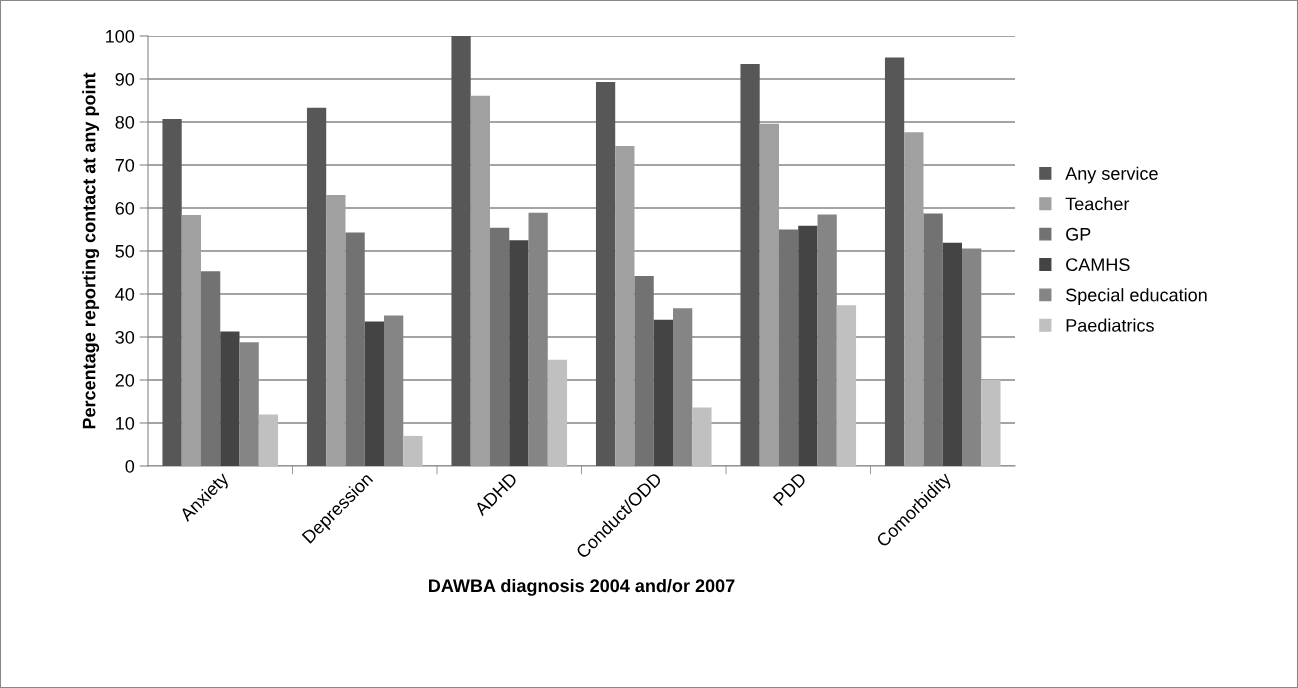 This screenshot has height=688, width=1298. Describe the element at coordinates (91, 250) in the screenshot. I see `y-axis-title: Percentage reporting contact at any point` at that location.